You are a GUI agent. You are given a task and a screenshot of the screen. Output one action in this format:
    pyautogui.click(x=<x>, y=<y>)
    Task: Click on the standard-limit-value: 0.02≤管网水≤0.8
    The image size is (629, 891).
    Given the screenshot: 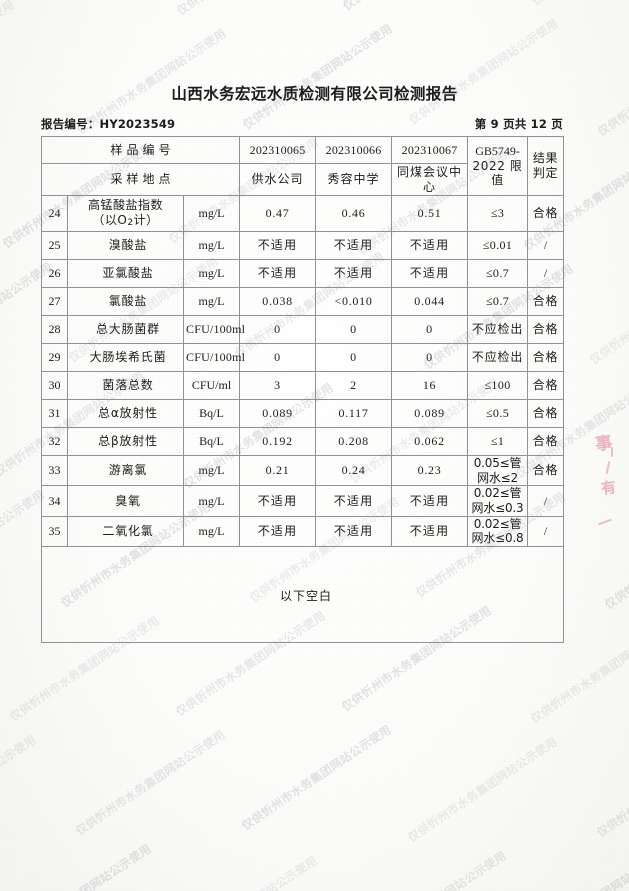 What is the action you would take?
    pyautogui.click(x=498, y=531)
    